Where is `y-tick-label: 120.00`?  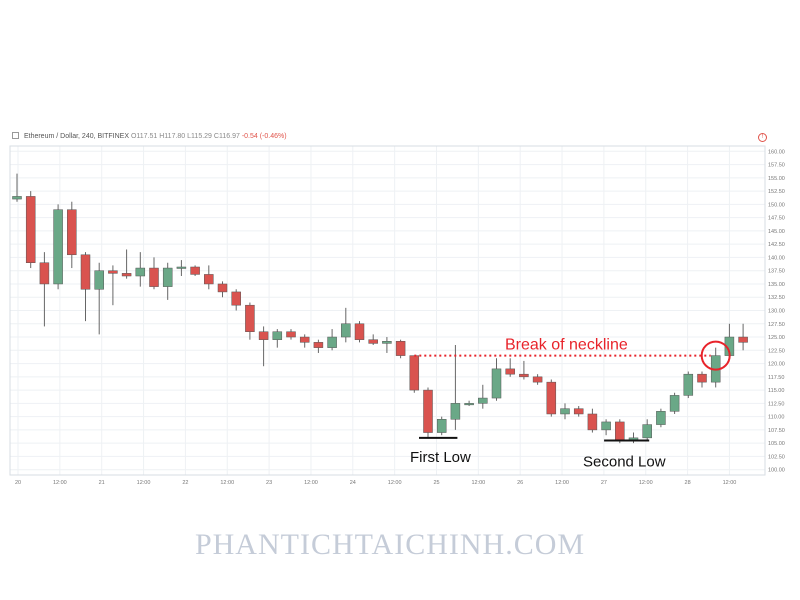
y-tick-label: 120.00 is located at coordinates (776, 365).